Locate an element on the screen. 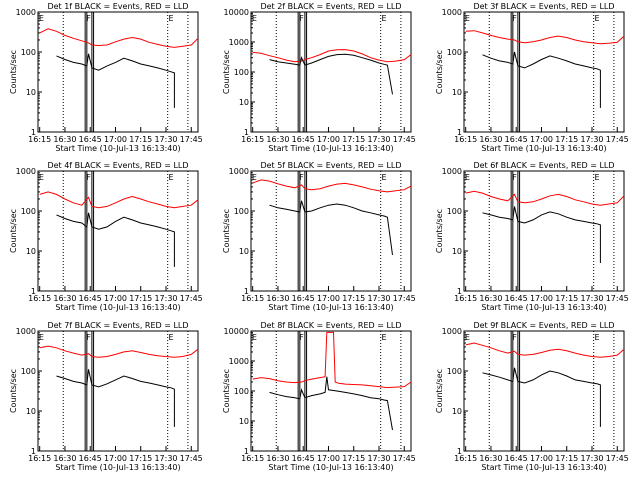  panel-title: Det 6f BLACK = Events, RED = LLD is located at coordinates (543, 165).